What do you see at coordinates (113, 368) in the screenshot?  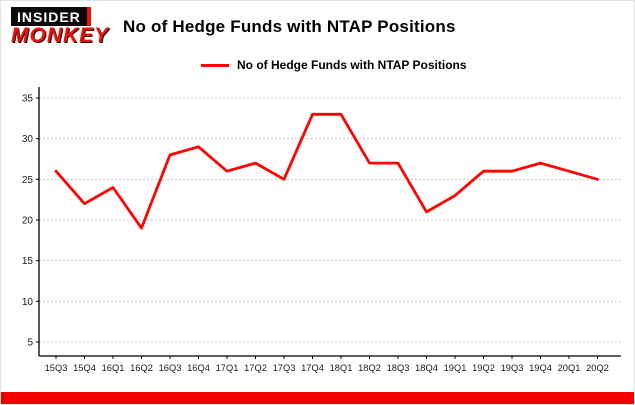 I see `x-tick-label: 16Q1` at bounding box center [113, 368].